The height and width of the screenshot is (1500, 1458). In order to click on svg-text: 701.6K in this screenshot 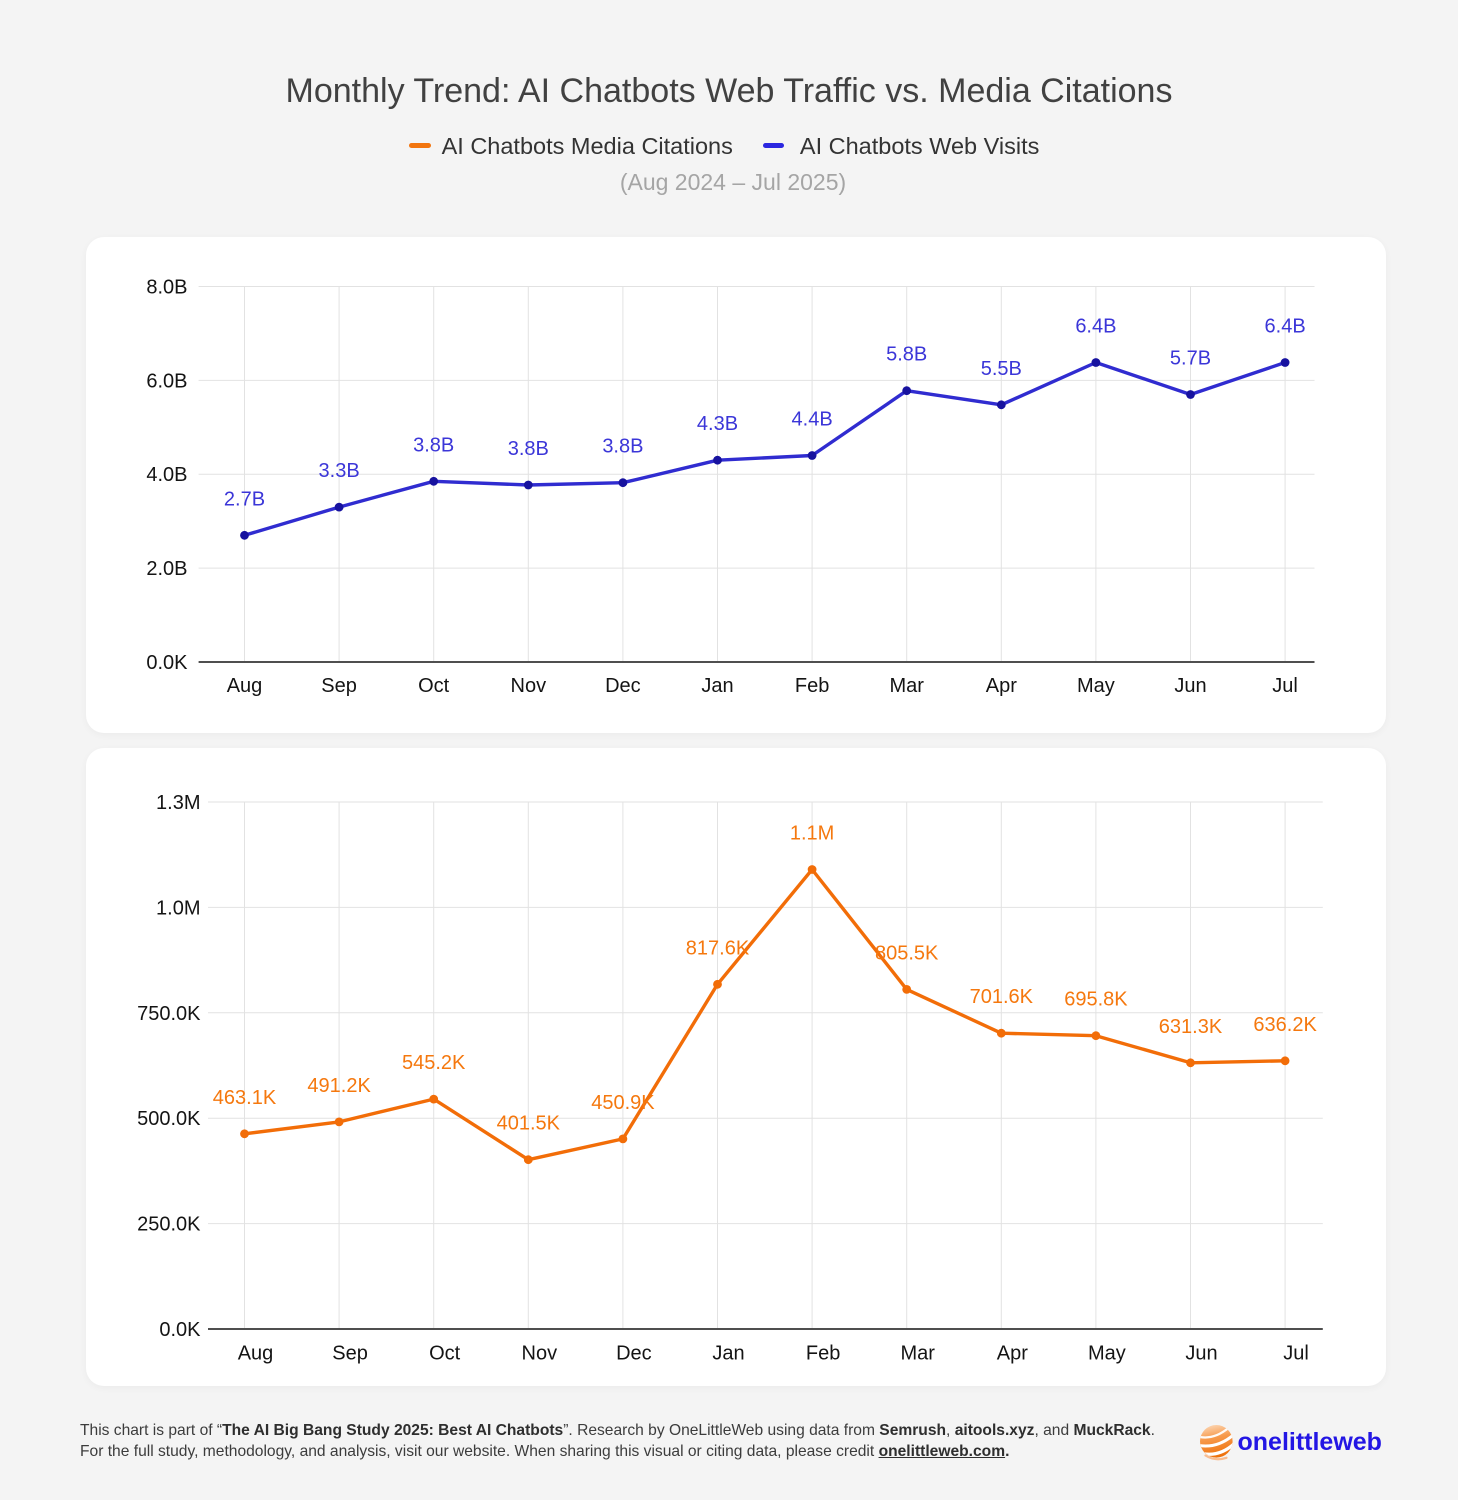, I will do `click(1002, 997)`.